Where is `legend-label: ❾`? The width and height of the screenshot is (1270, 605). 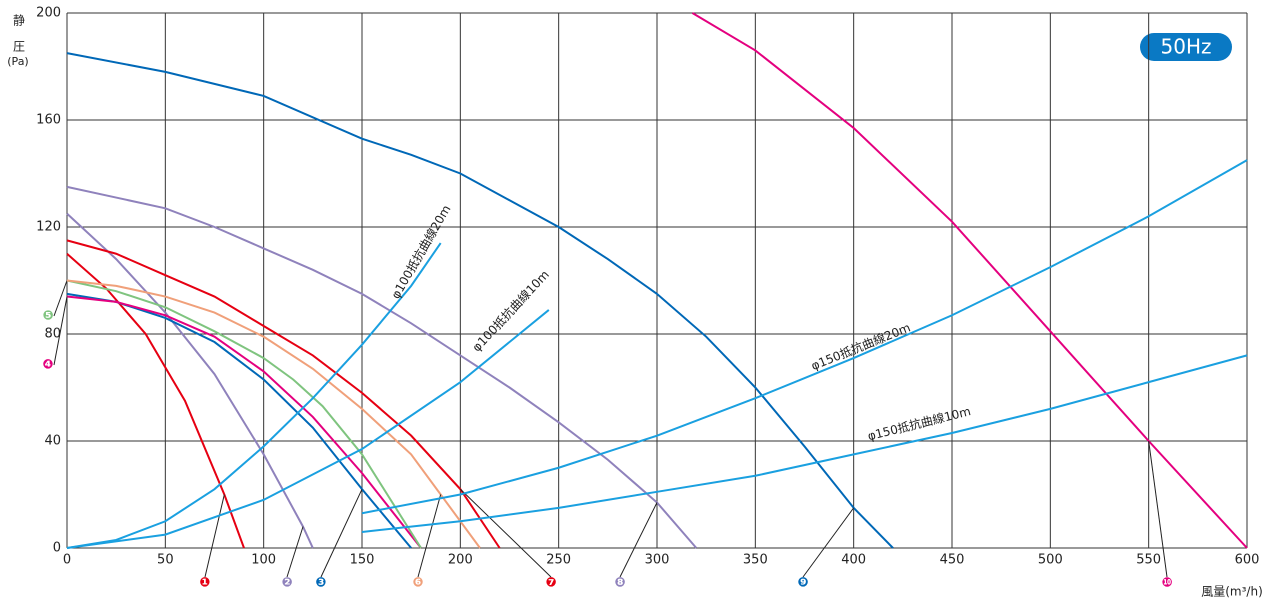 legend-label: ❾ is located at coordinates (802, 583).